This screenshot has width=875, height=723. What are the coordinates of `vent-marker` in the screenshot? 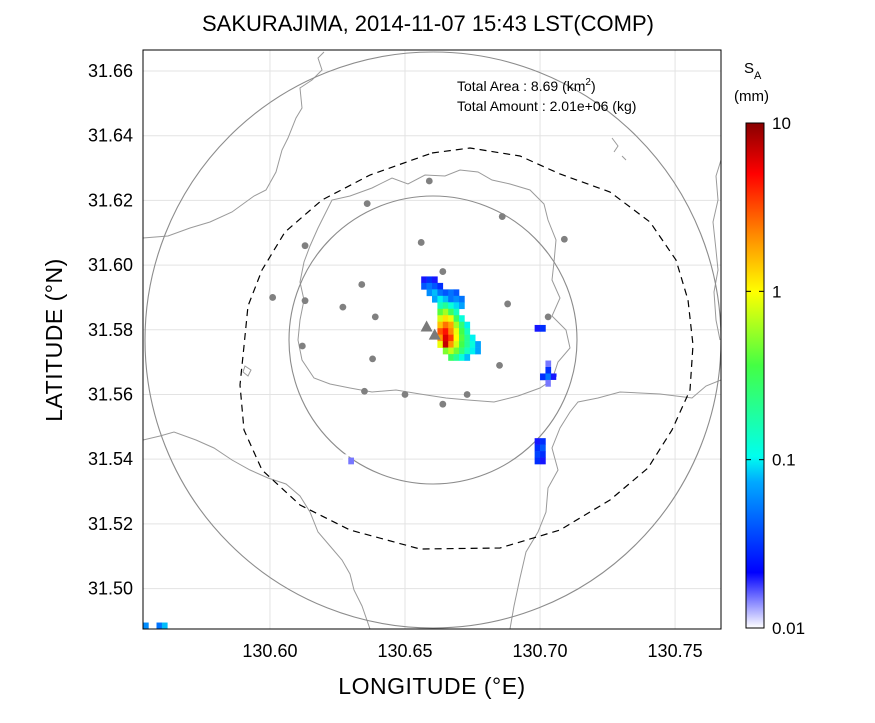 It's located at (434, 334).